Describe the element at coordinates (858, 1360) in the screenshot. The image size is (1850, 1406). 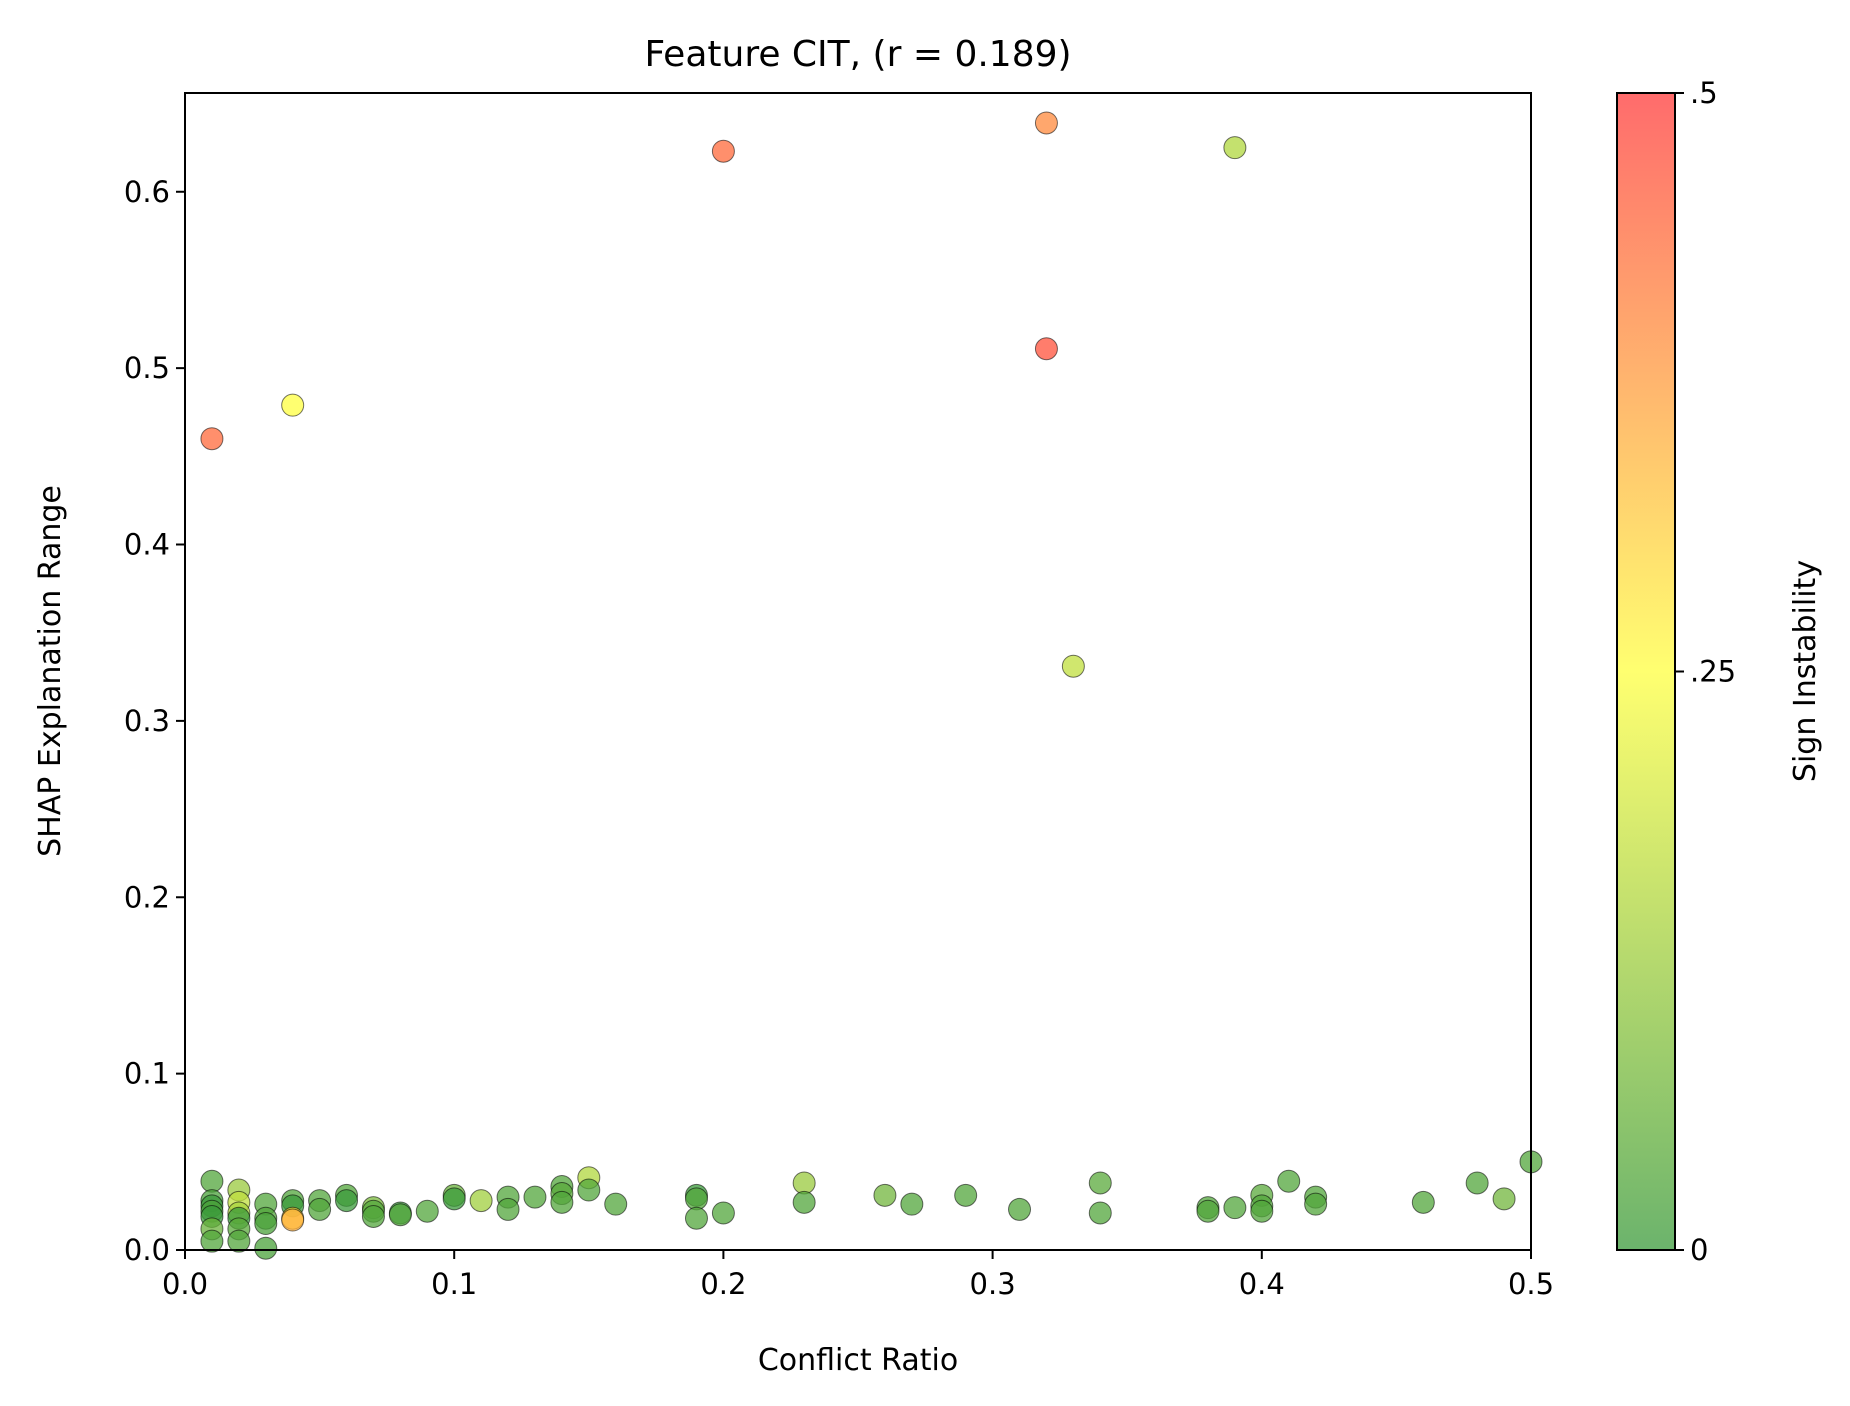
I see `x-axis-label: Conflict Ratio` at that location.